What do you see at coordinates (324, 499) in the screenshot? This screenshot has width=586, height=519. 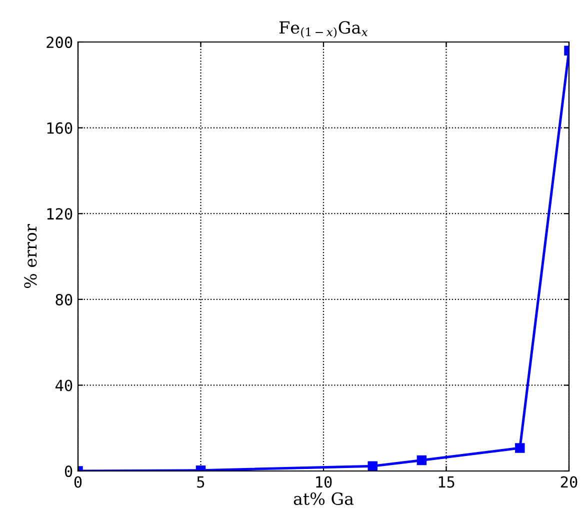 I see `x-axis-title: at% Ga` at bounding box center [324, 499].